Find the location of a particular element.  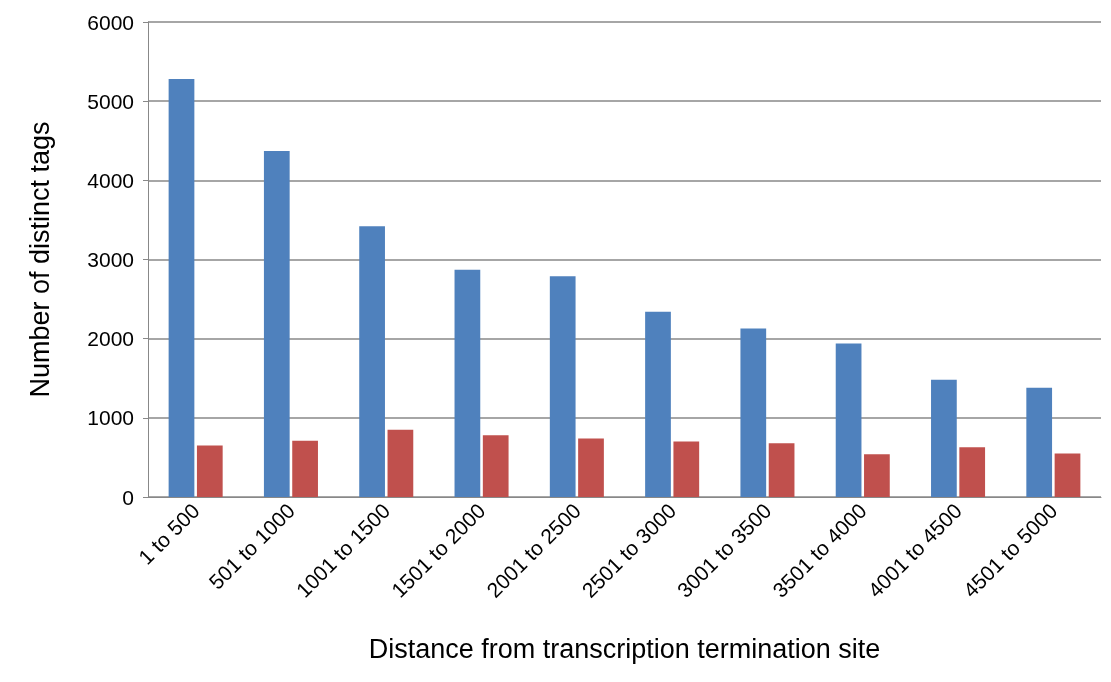

y-tick-label: 0 is located at coordinates (128, 497).